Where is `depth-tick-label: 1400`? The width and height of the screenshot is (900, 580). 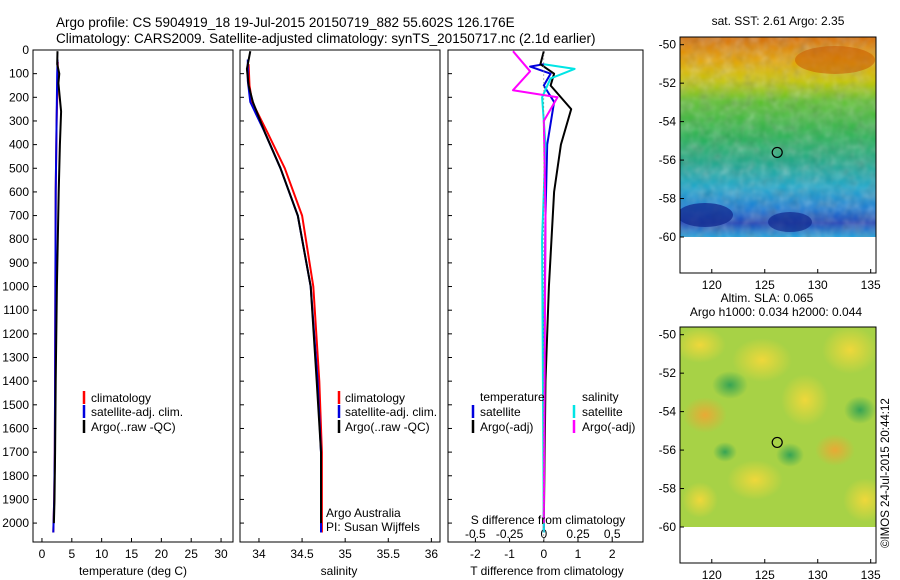
depth-tick-label: 1400 is located at coordinates (15, 381).